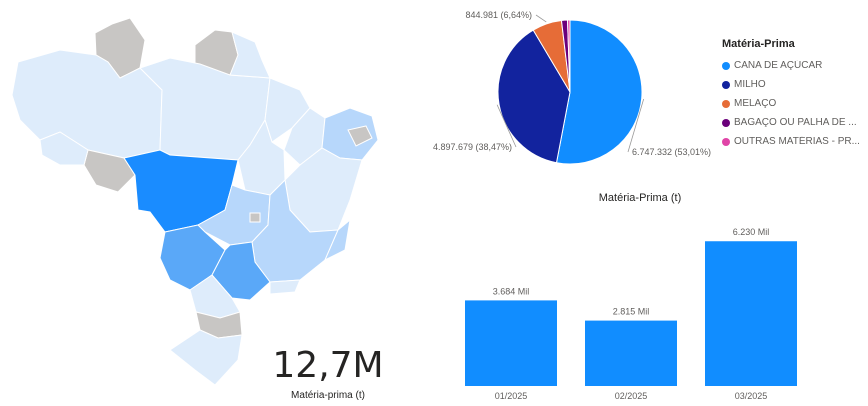 The image size is (868, 406). Describe the element at coordinates (328, 395) in the screenshot. I see `kpi-label: Matéria-prima (t)` at that location.